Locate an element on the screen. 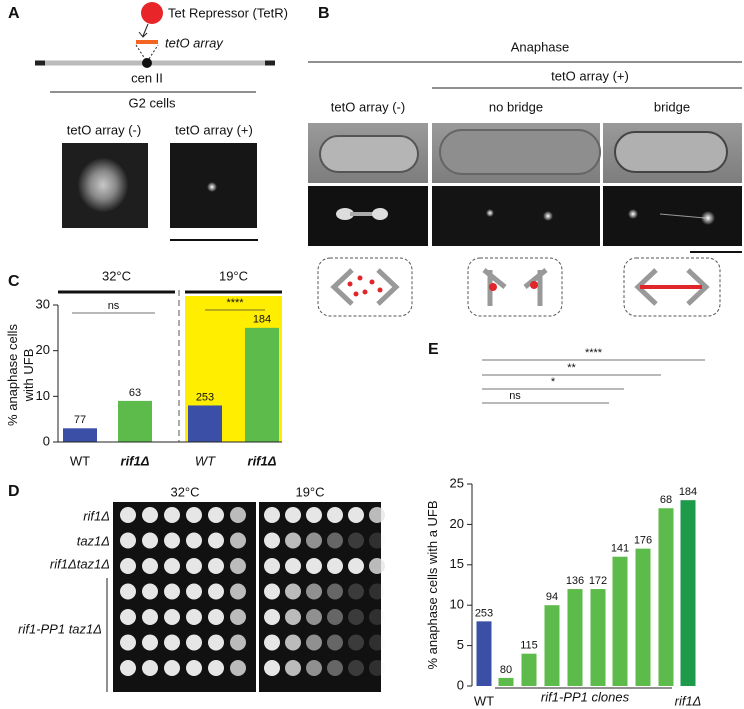  arrow is located at coordinates (143, 30).